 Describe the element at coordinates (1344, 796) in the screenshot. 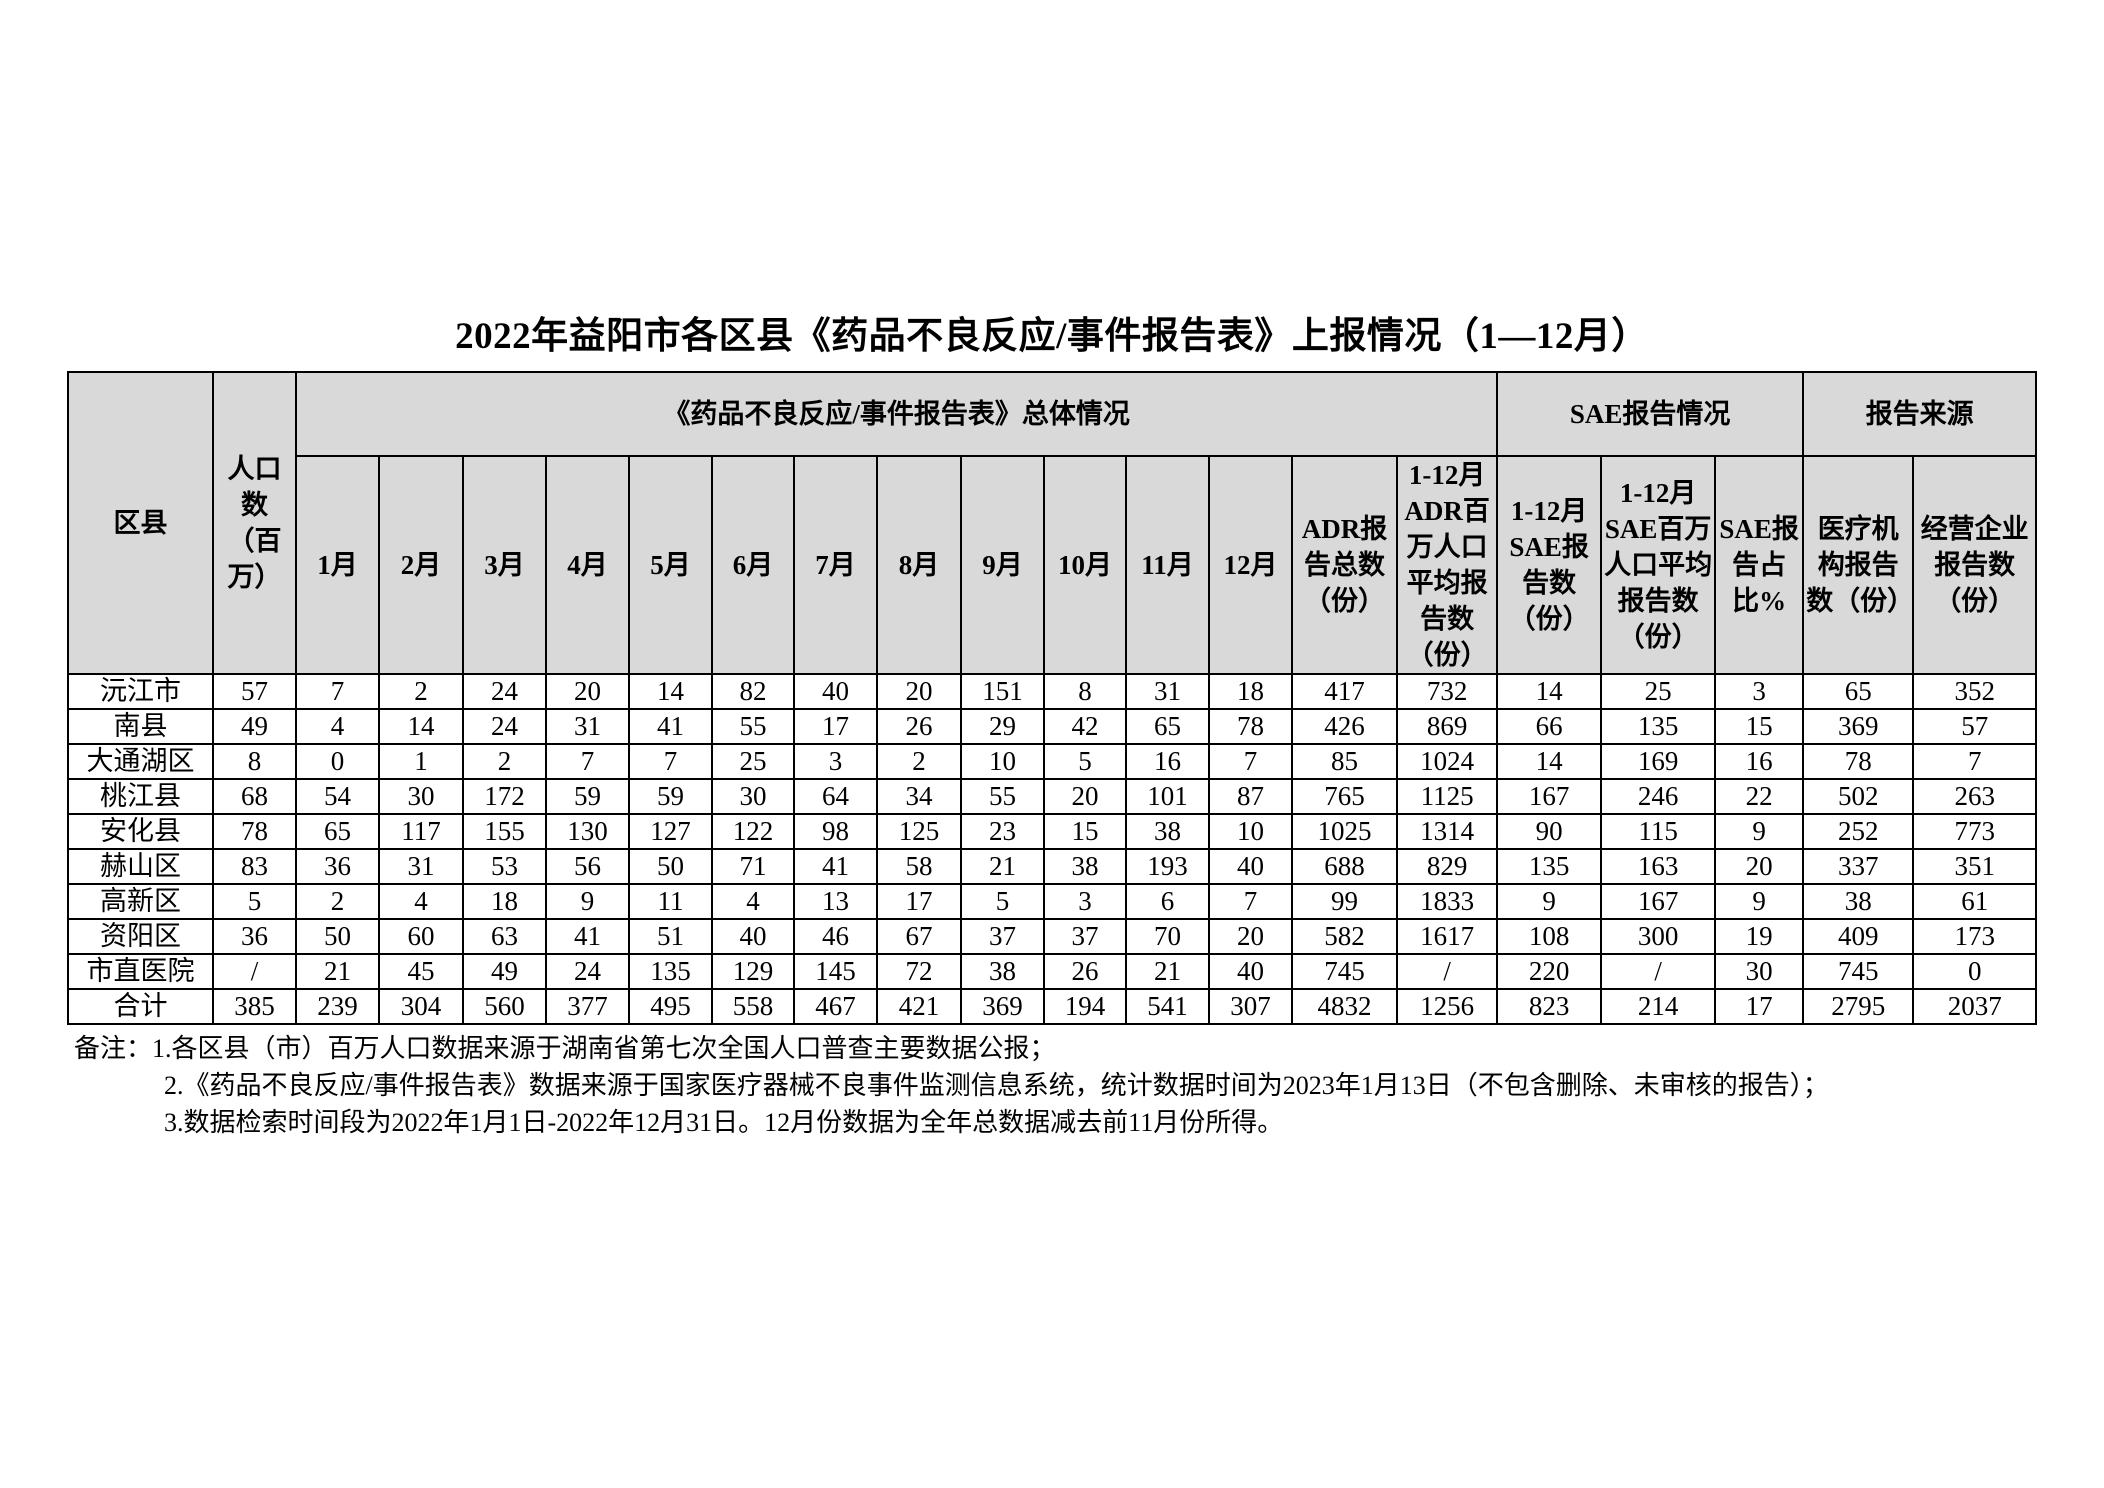

I see `table-cell: 765` at that location.